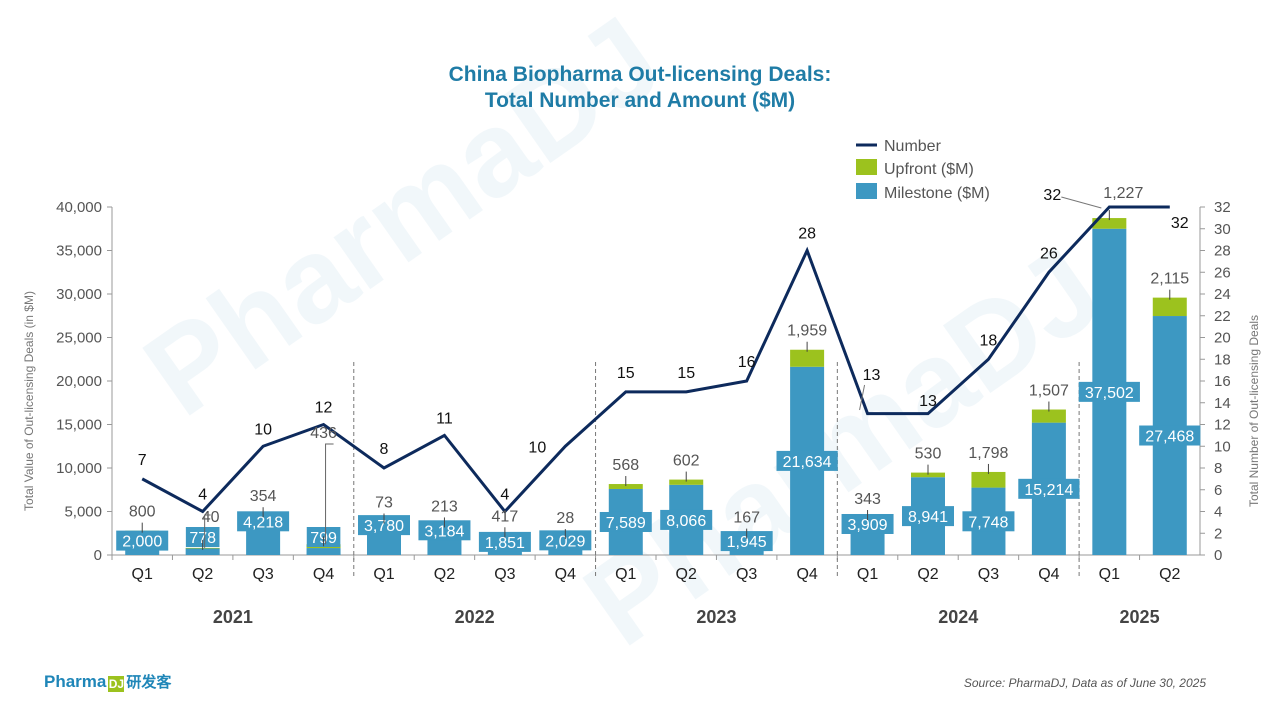 This screenshot has width=1280, height=720. Describe the element at coordinates (866, 167) in the screenshot. I see `legend-upfront-swatch` at that location.